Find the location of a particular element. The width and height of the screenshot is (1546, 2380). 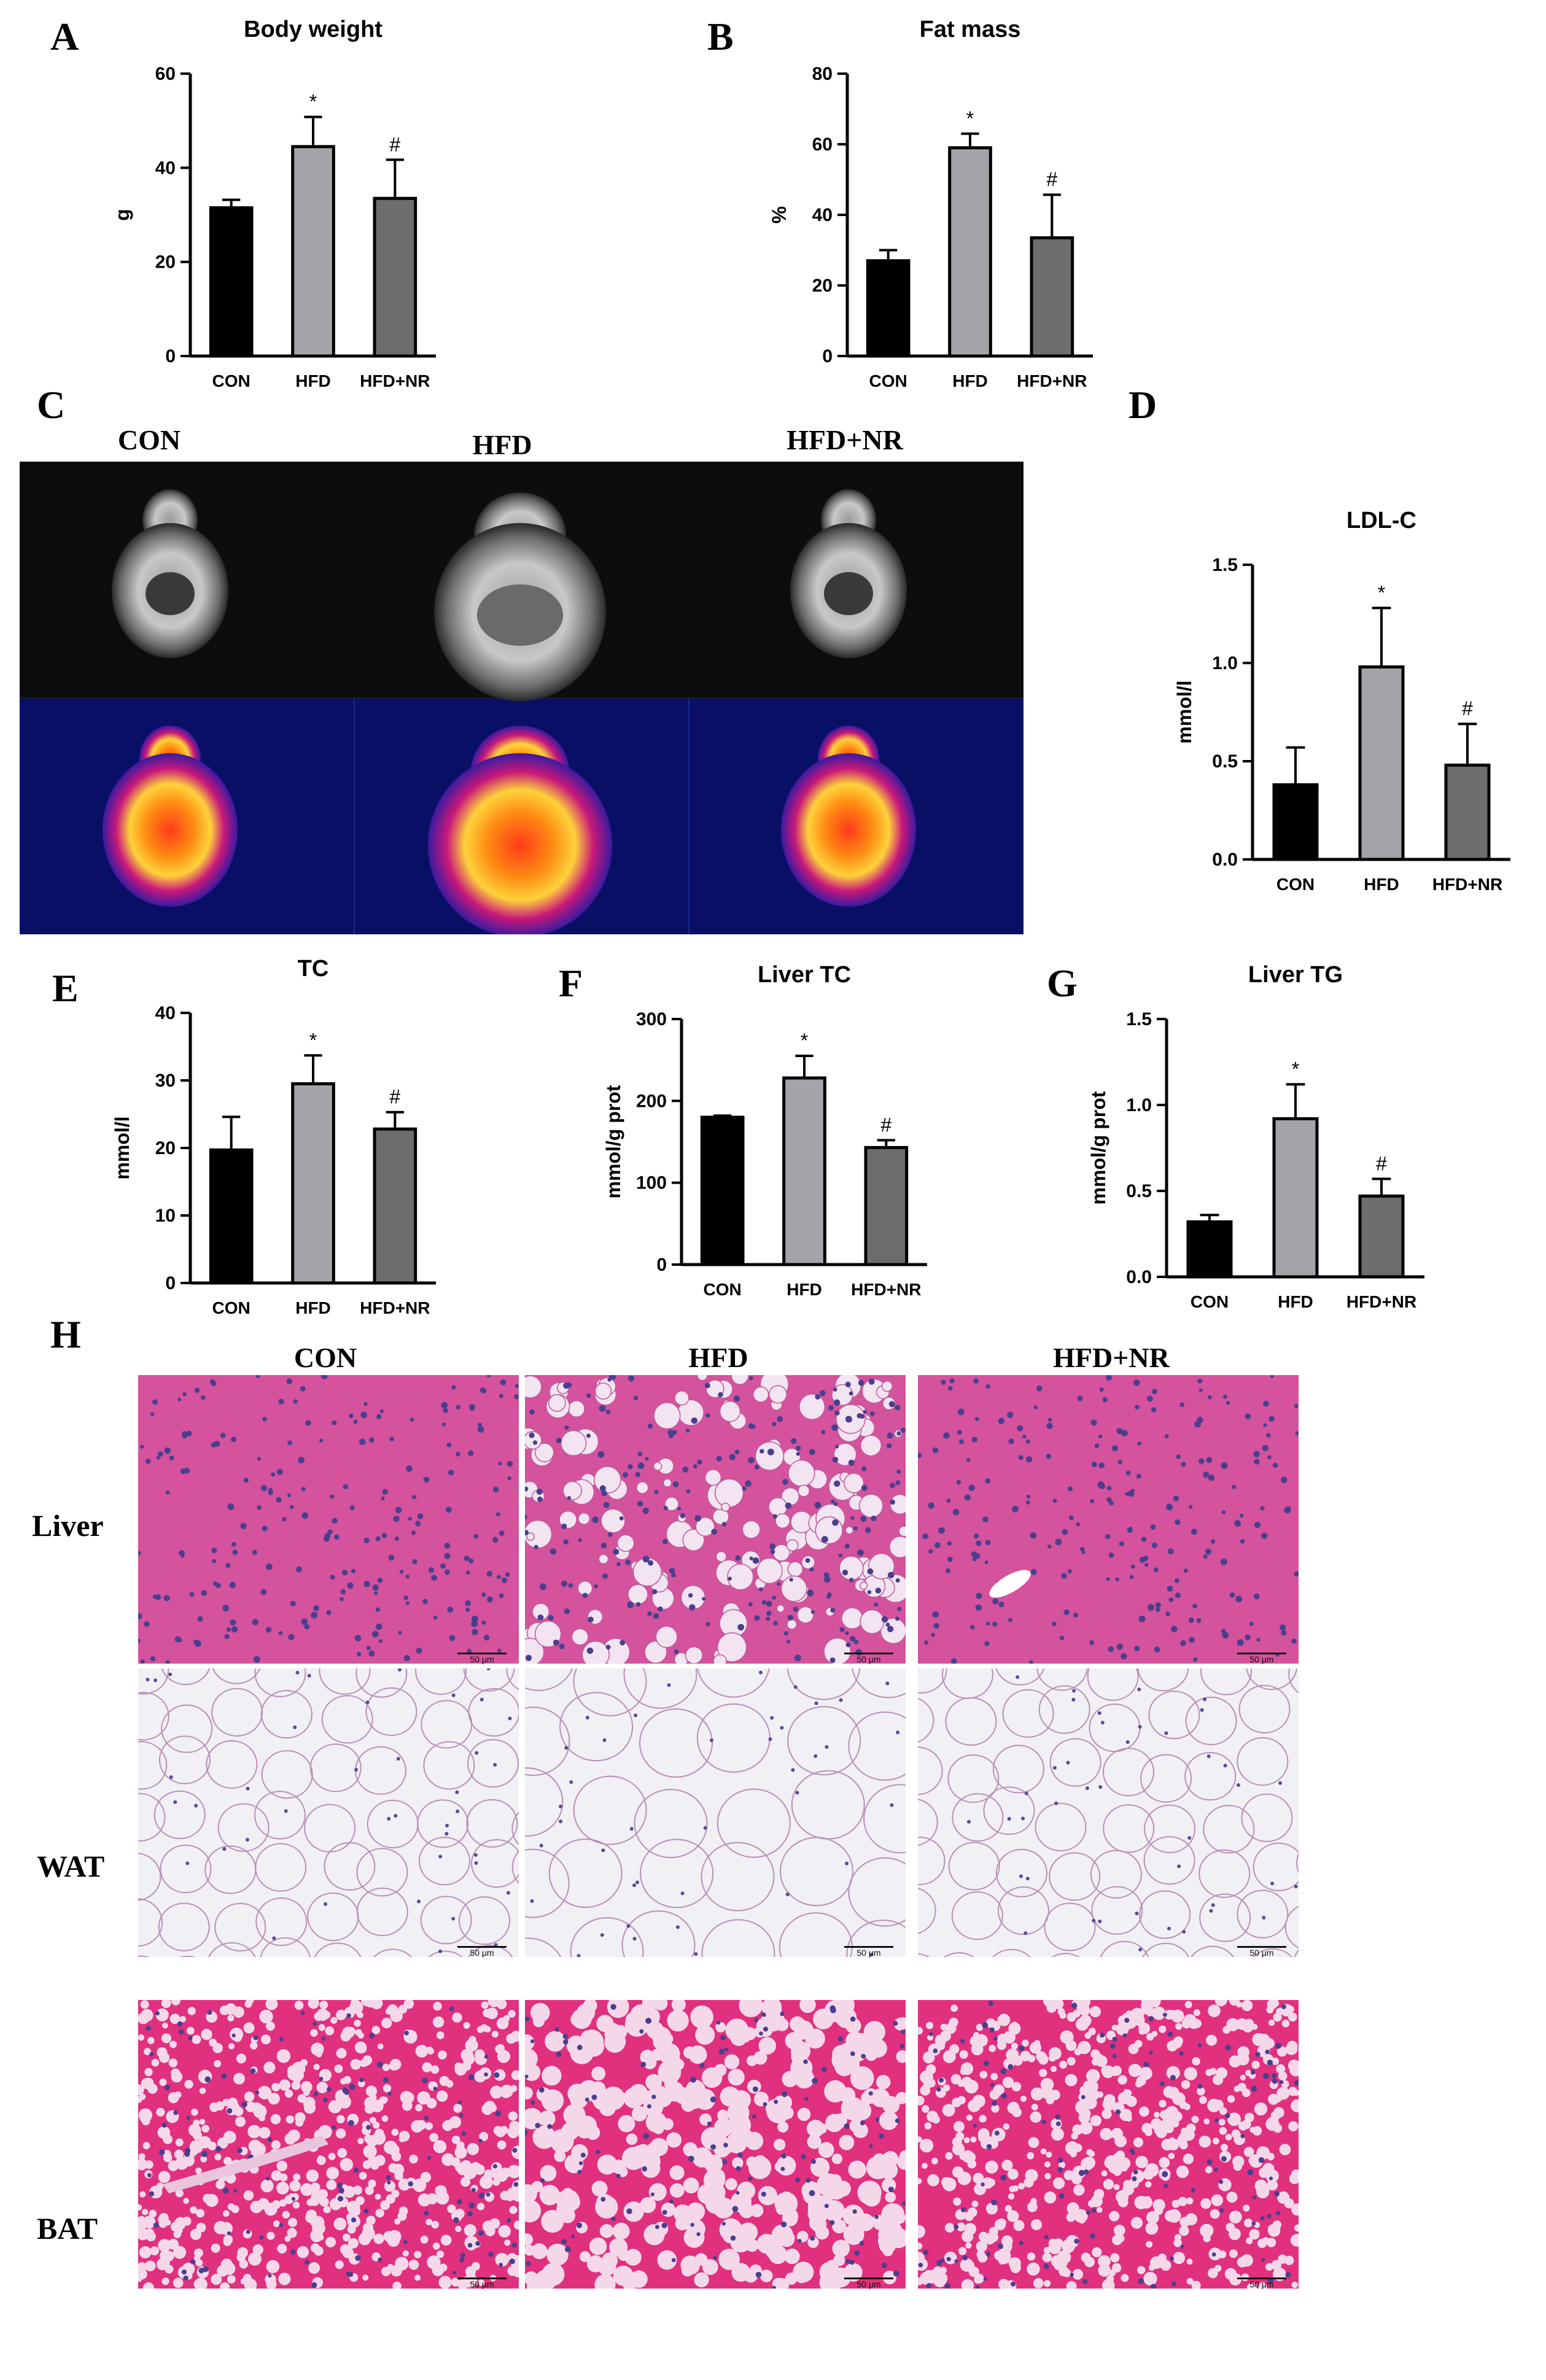

mri-mouse-con-fat is located at coordinates (170, 817).